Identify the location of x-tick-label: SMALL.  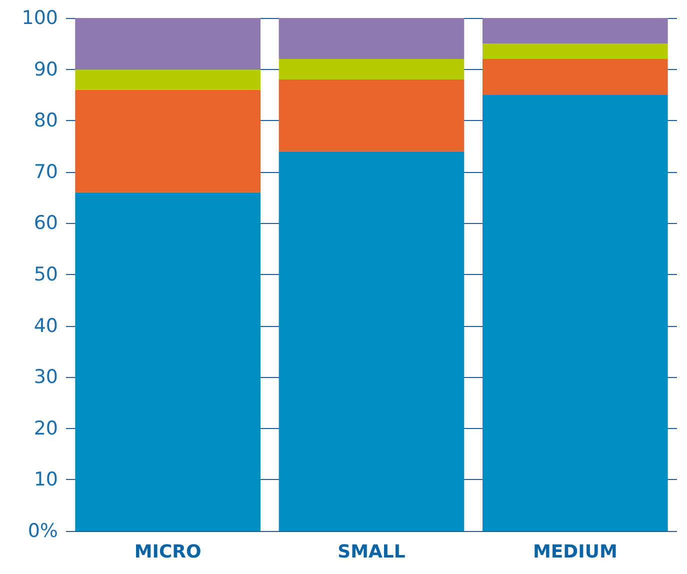
(372, 552).